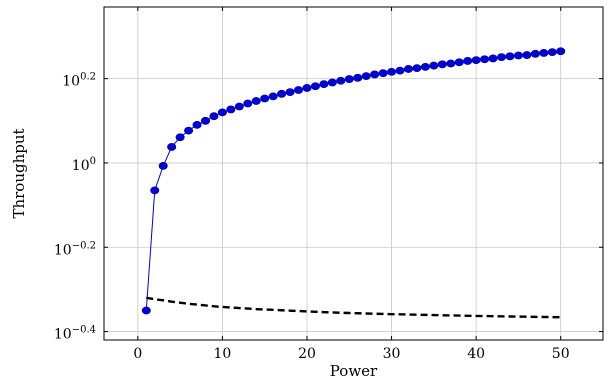 The image size is (609, 383). I want to click on y-tick-label: 100.2, so click(79, 81).